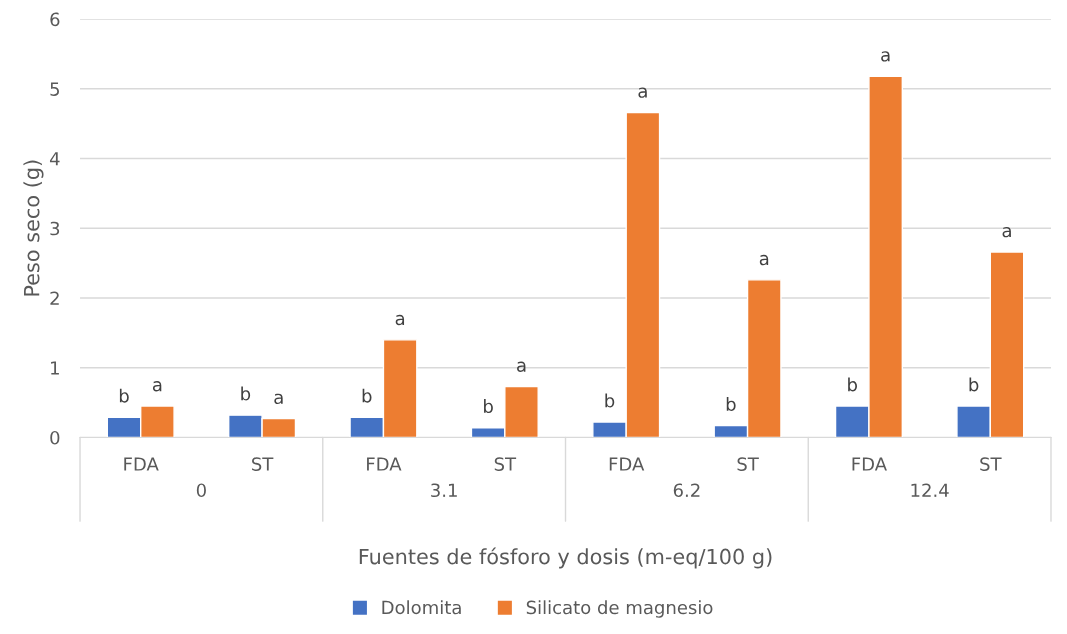  I want to click on text: 6.2, so click(686, 490).